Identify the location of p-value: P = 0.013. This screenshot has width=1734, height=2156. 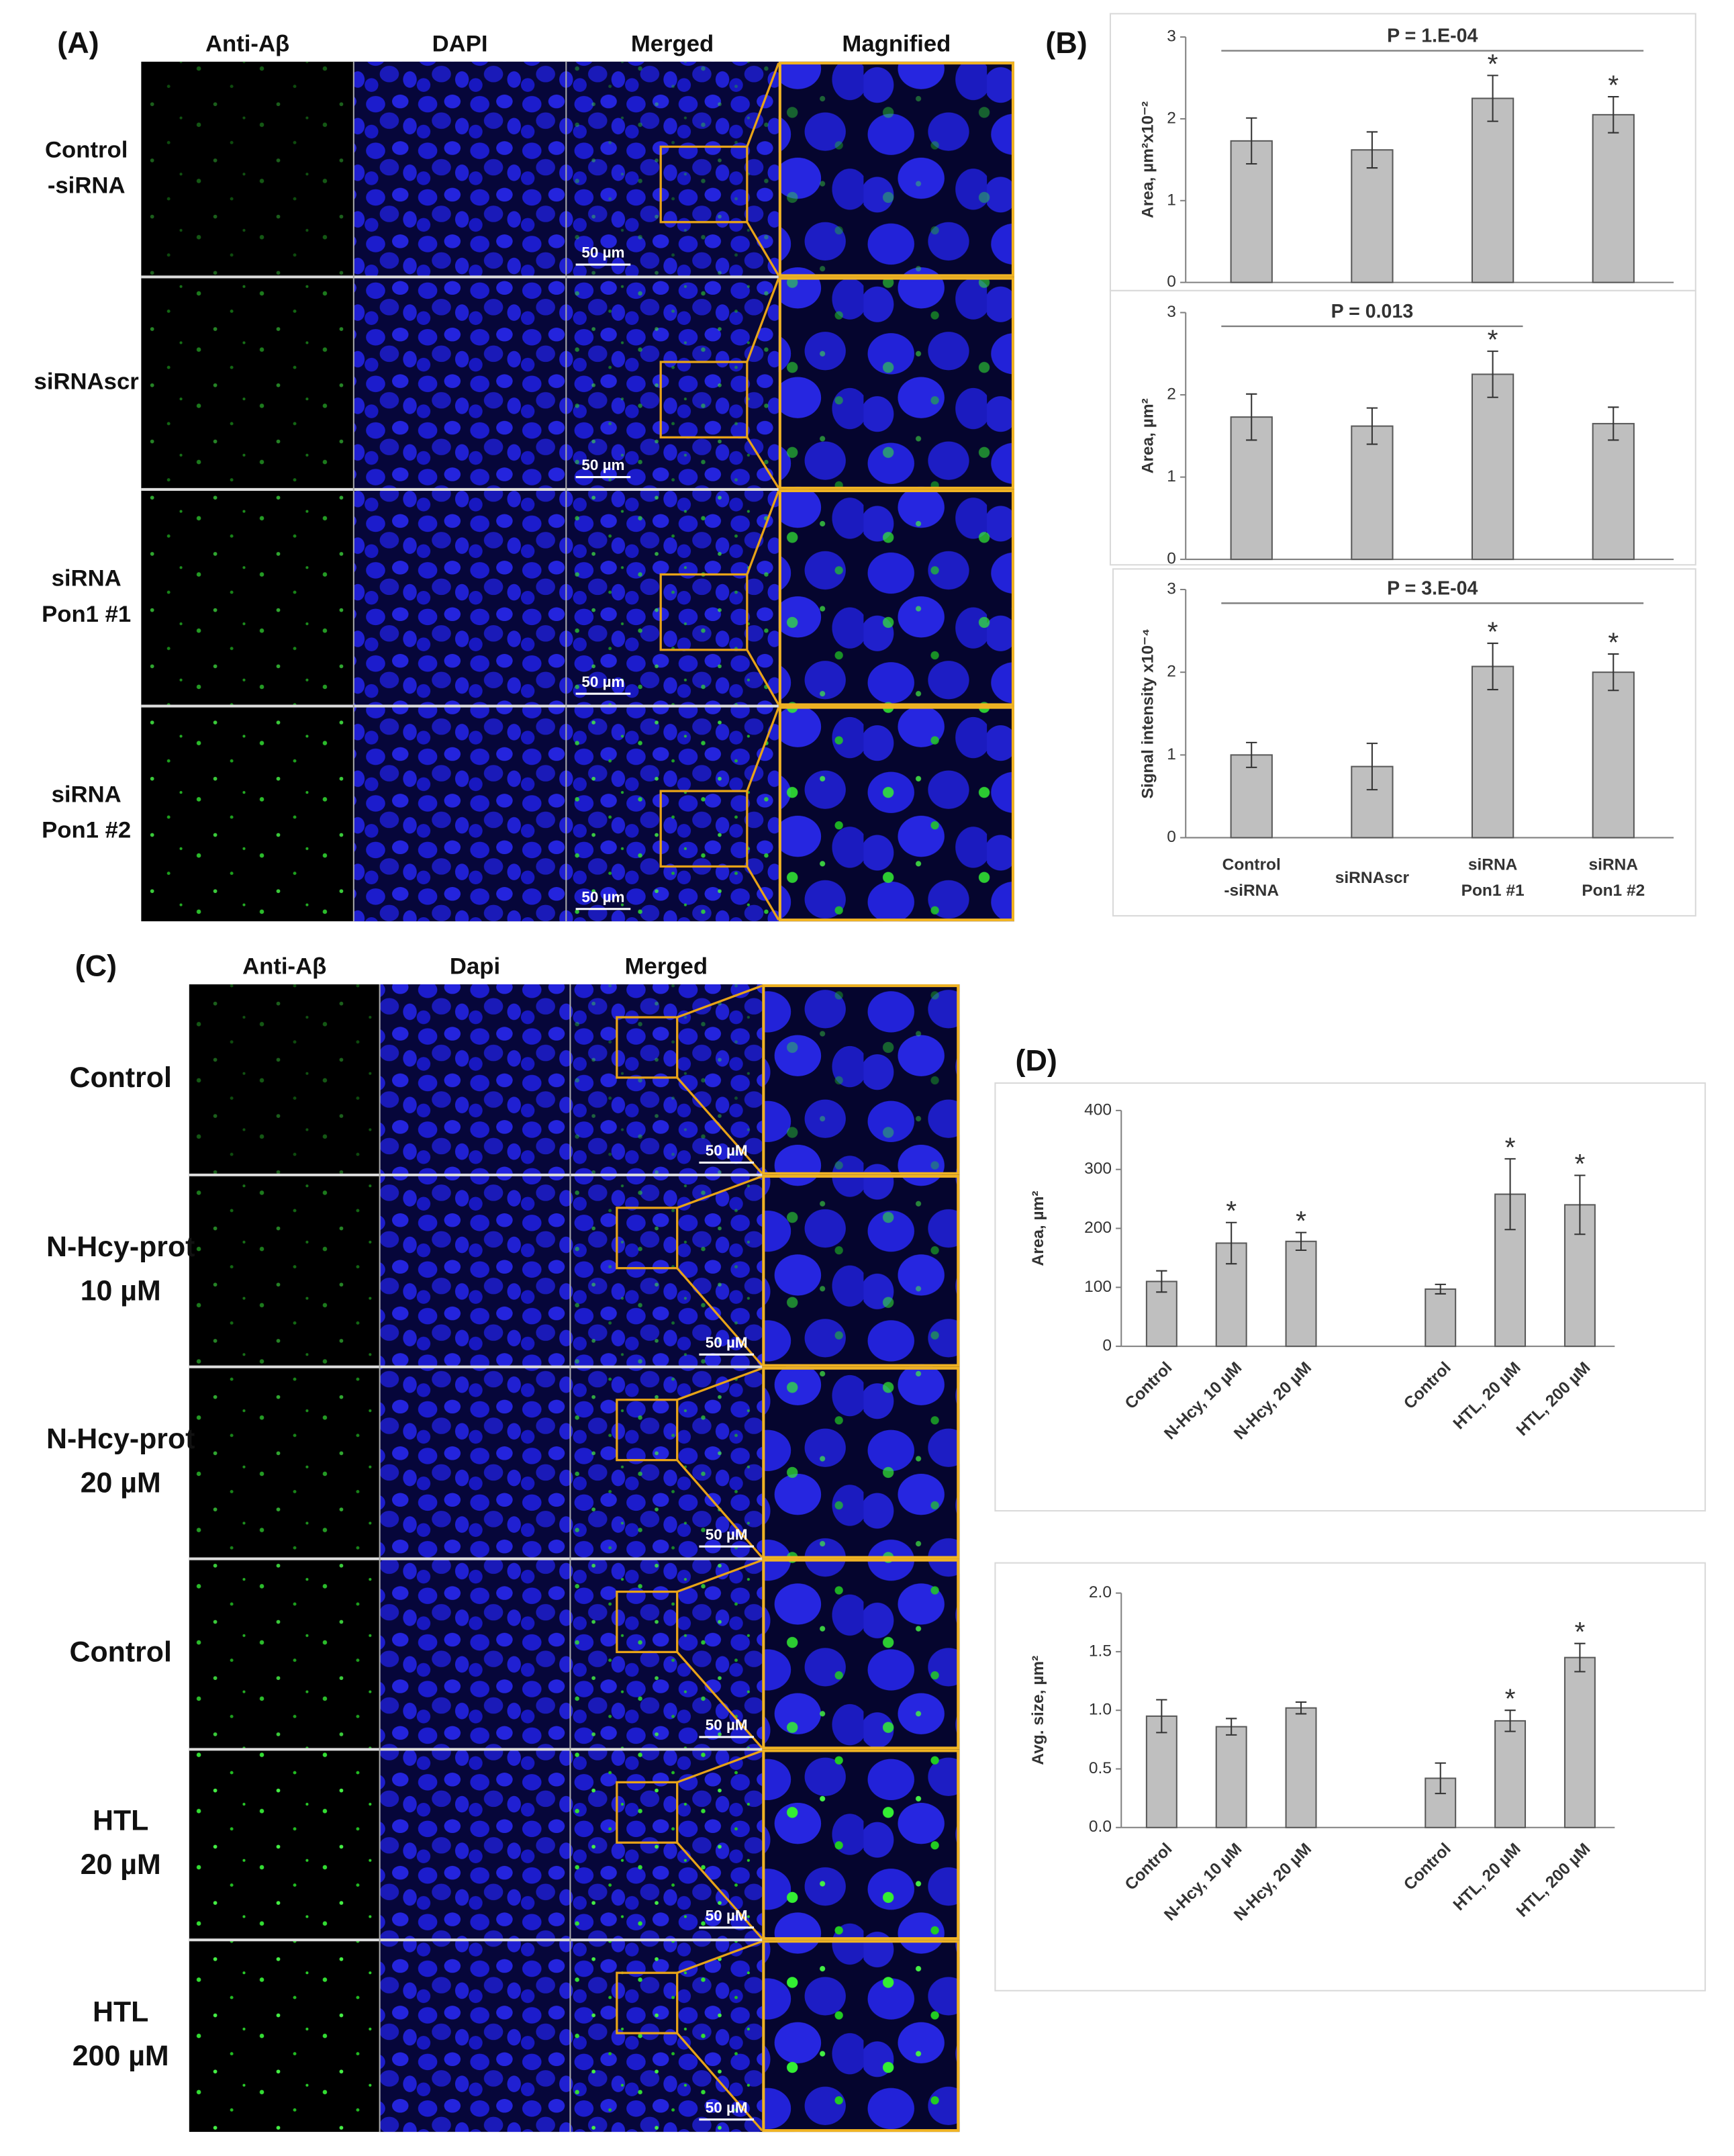
(1373, 311).